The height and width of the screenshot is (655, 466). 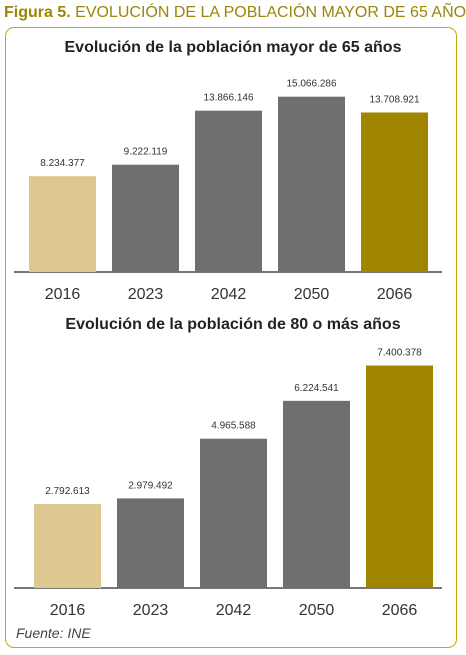 I want to click on source-note: Fuente: INE, so click(x=53, y=633).